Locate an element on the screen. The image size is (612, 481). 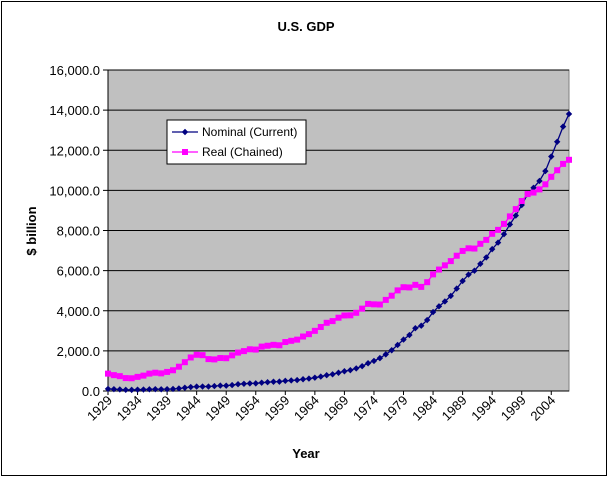
x-tick-label: 1934 is located at coordinates (129, 408).